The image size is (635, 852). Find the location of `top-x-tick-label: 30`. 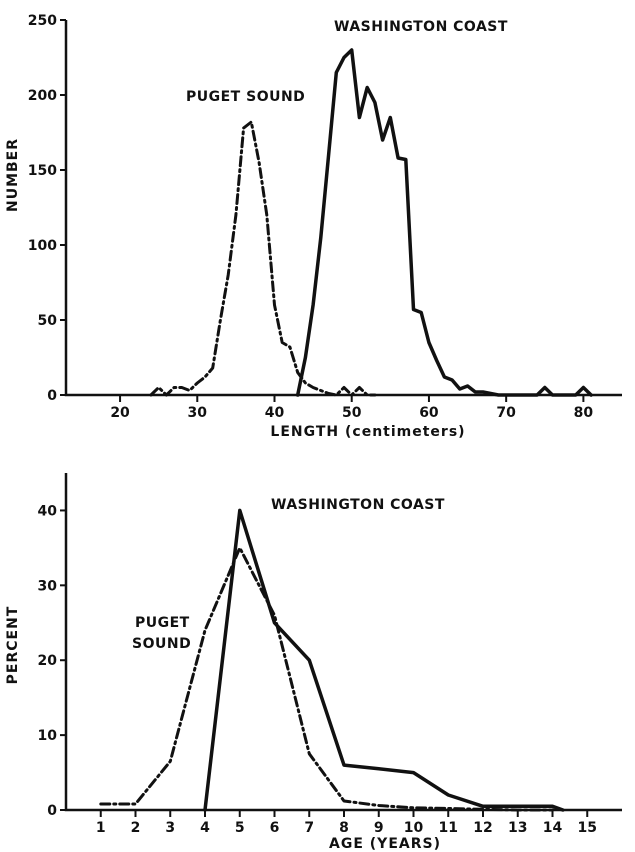

top-x-tick-label: 30 is located at coordinates (198, 413).